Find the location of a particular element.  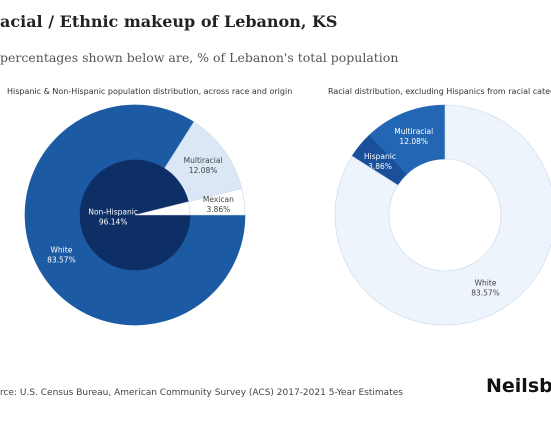

brand: Neilsbe is located at coordinates (518, 386).